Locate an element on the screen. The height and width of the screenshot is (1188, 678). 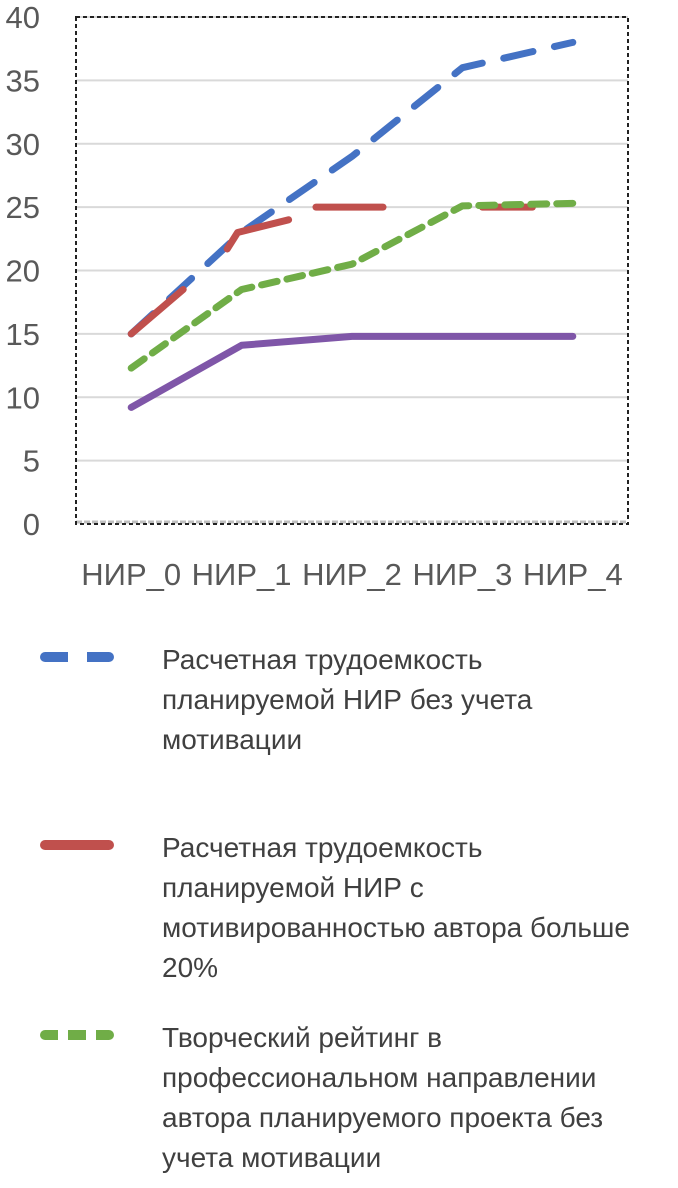
y-tick-label: 40 is located at coordinates (23, 17).